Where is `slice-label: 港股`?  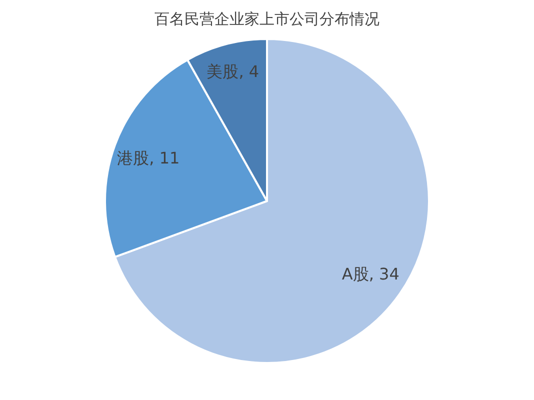 slice-label: 港股 is located at coordinates (133, 158).